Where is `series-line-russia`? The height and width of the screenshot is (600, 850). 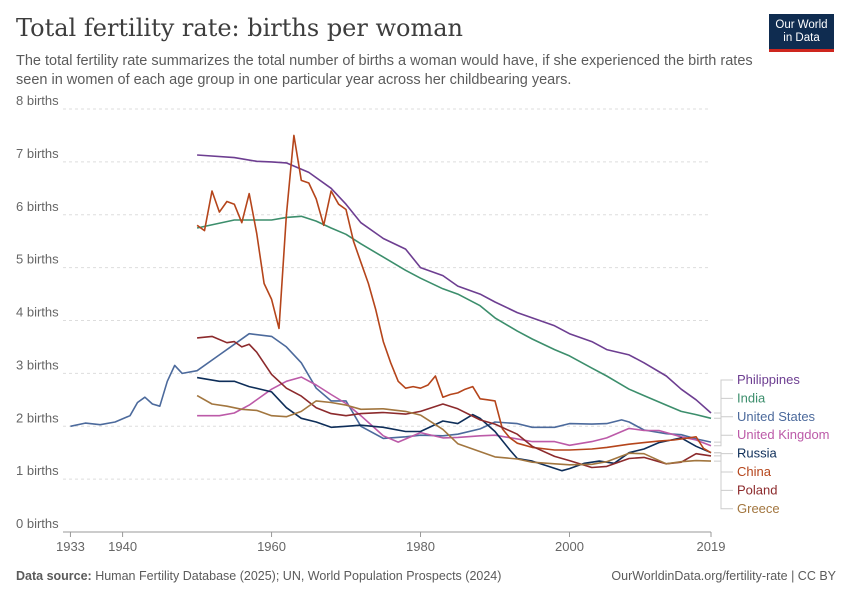
series-line-russia is located at coordinates (454, 424).